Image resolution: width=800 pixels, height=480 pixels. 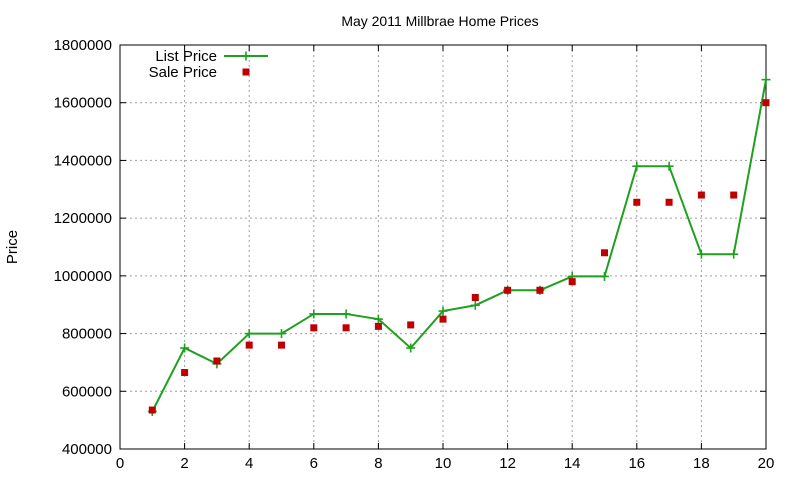 I want to click on x-tick-label: 14, so click(x=572, y=463).